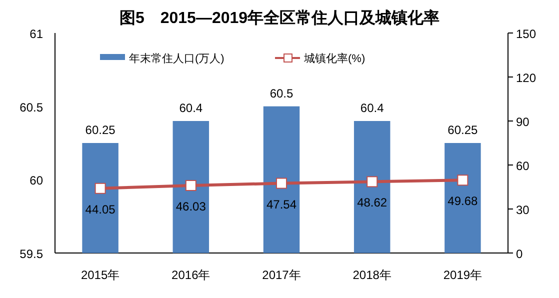 This screenshot has width=559, height=298. Describe the element at coordinates (32, 107) in the screenshot. I see `y-tick-label: 60.5` at that location.